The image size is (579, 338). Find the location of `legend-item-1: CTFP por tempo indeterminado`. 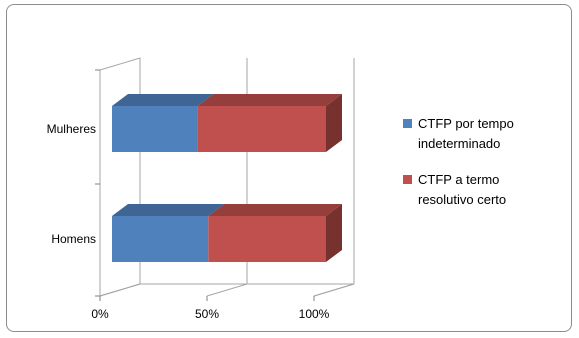

legend-item-1: CTFP por tempo indeterminado is located at coordinates (458, 133).